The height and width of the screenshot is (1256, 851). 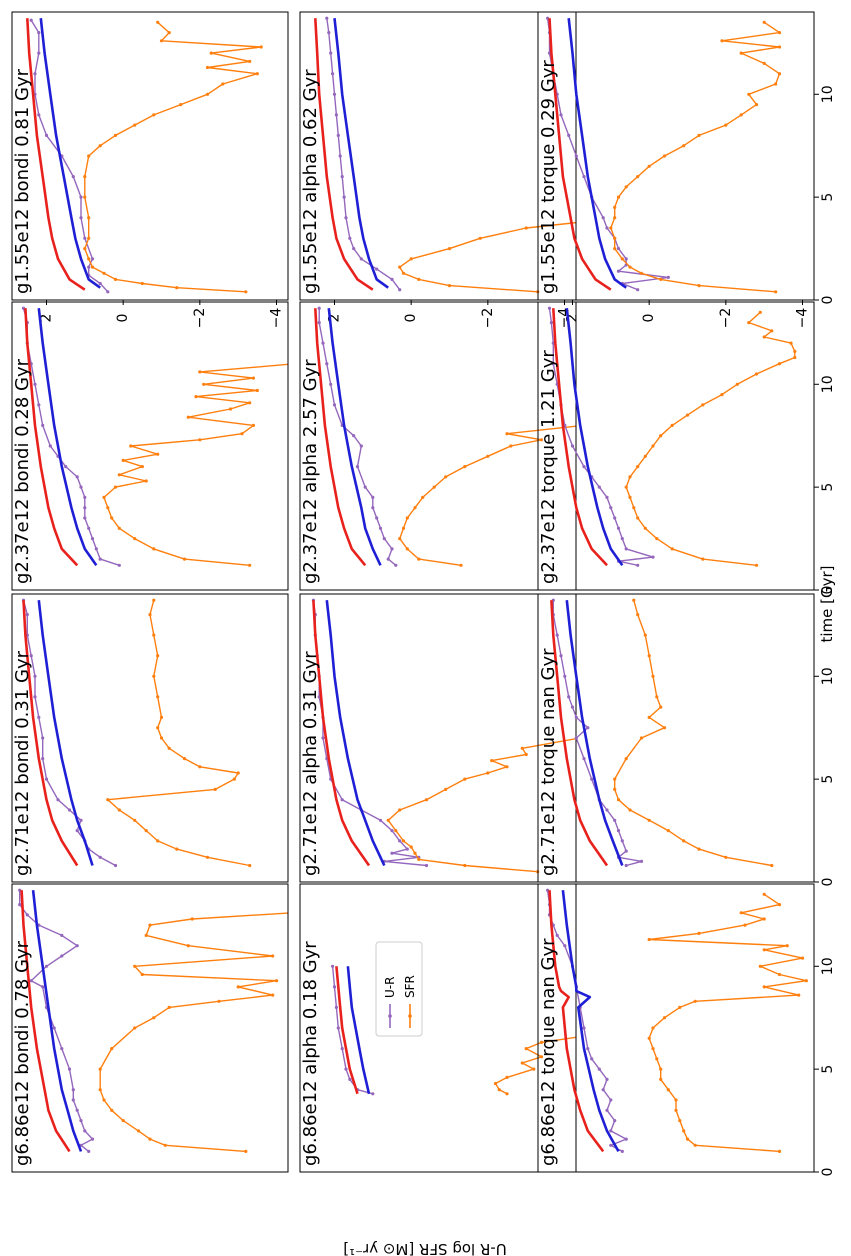 What do you see at coordinates (726, 318) in the screenshot?
I see `y-tick-label: −2` at bounding box center [726, 318].